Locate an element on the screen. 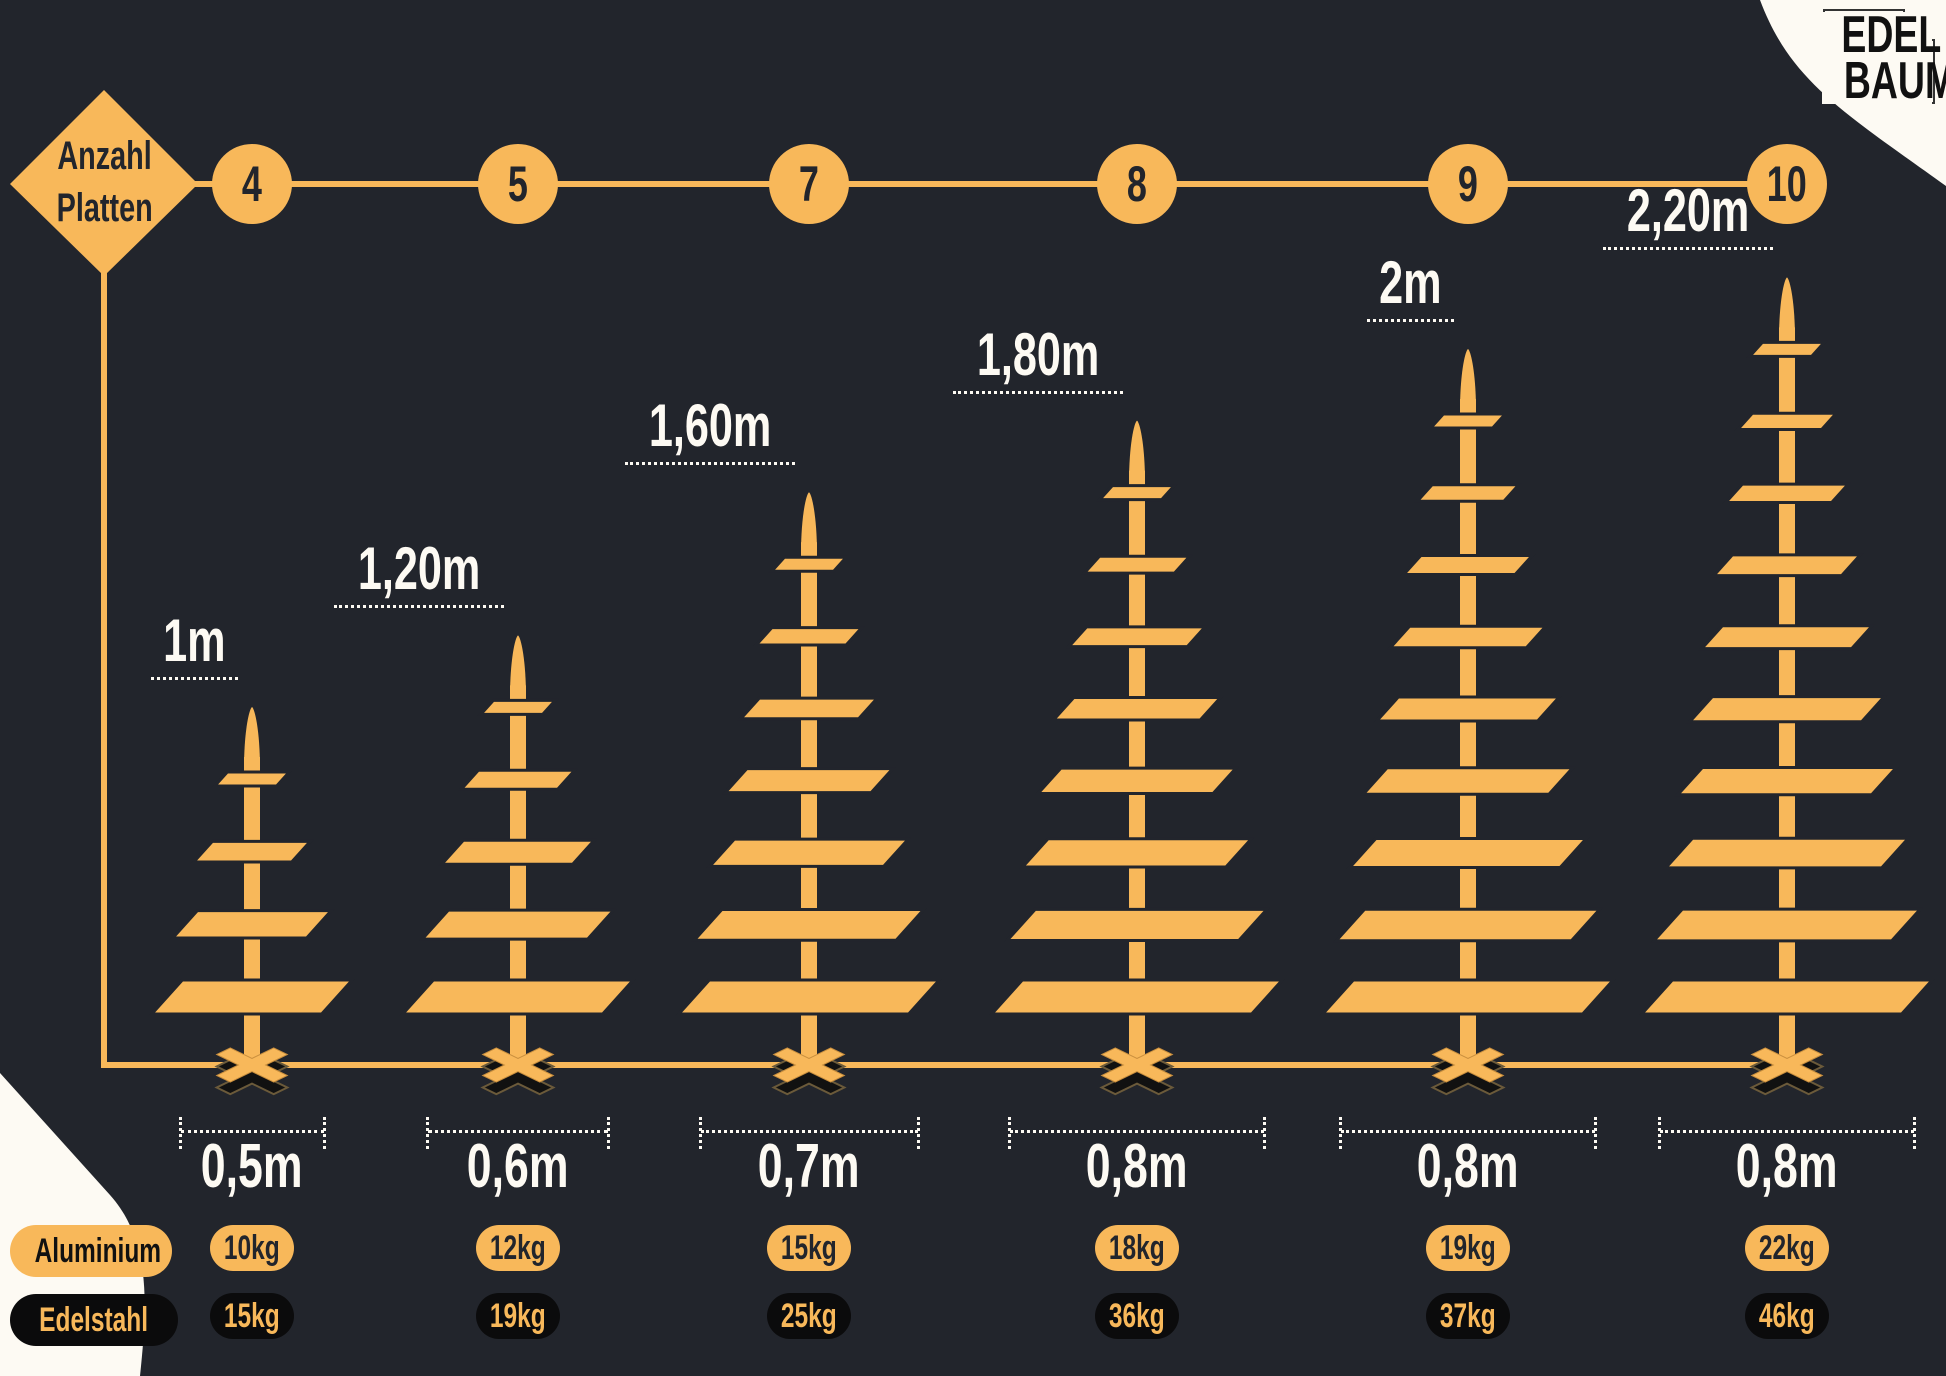  base-width-label-text: 0,6m is located at coordinates (518, 1166).